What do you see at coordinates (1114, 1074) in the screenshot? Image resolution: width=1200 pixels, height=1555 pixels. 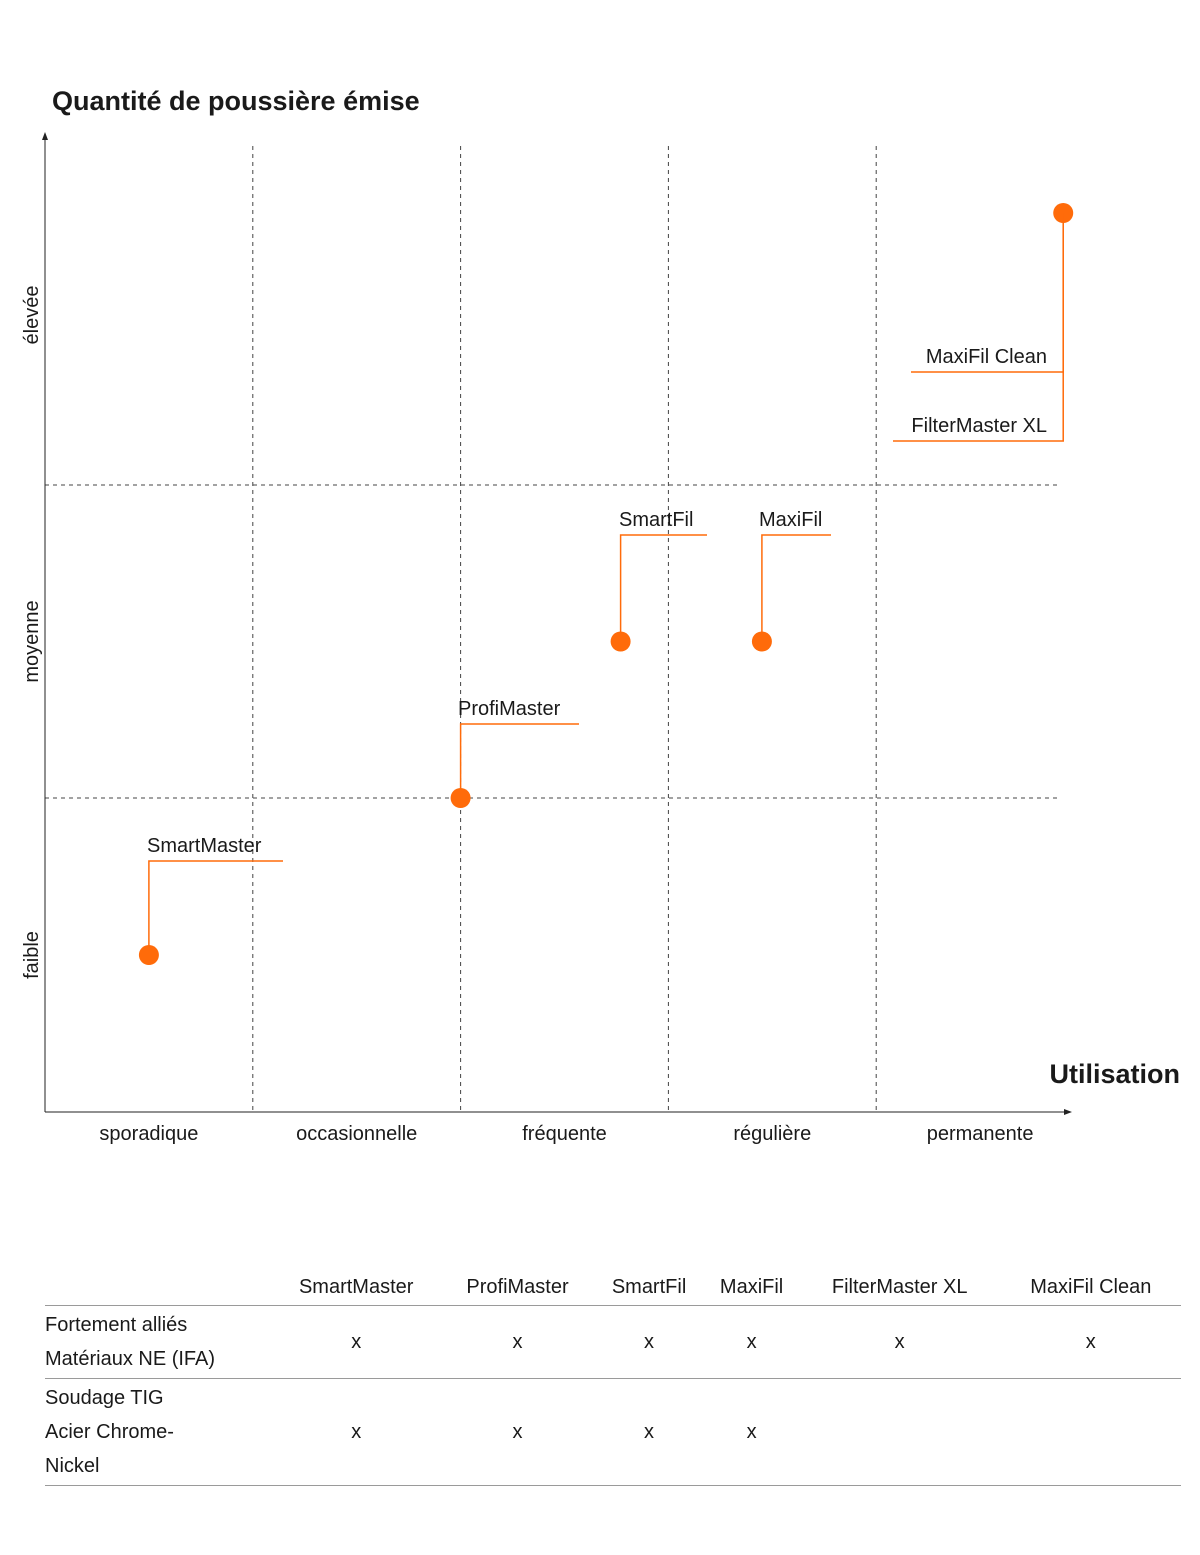 I see `x-axis-title: Utilisation` at bounding box center [1114, 1074].